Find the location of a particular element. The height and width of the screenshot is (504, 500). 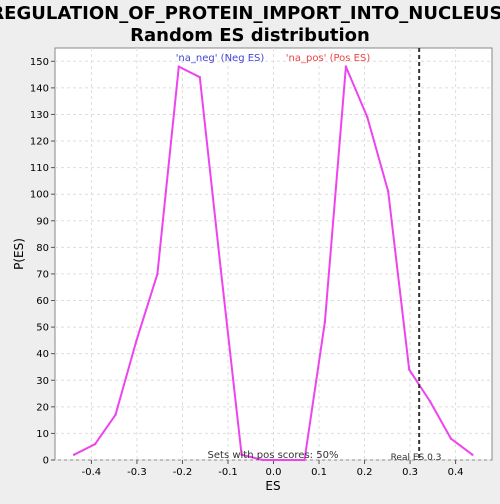

x-tick-label: -0.4 is located at coordinates (92, 472).